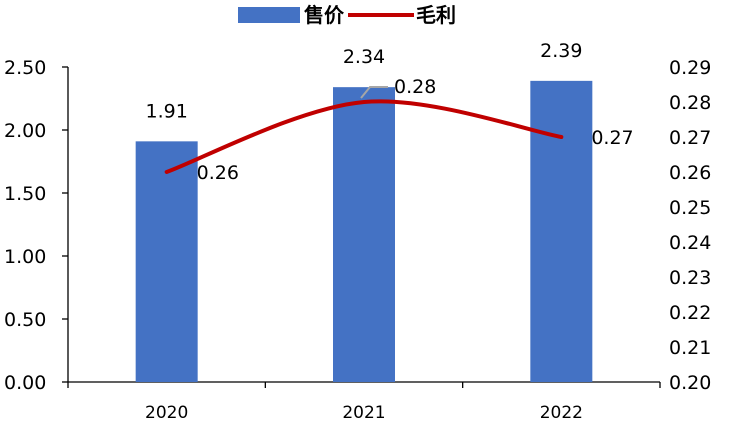  I want to click on left-tick-label: 1.00, so click(25, 257).